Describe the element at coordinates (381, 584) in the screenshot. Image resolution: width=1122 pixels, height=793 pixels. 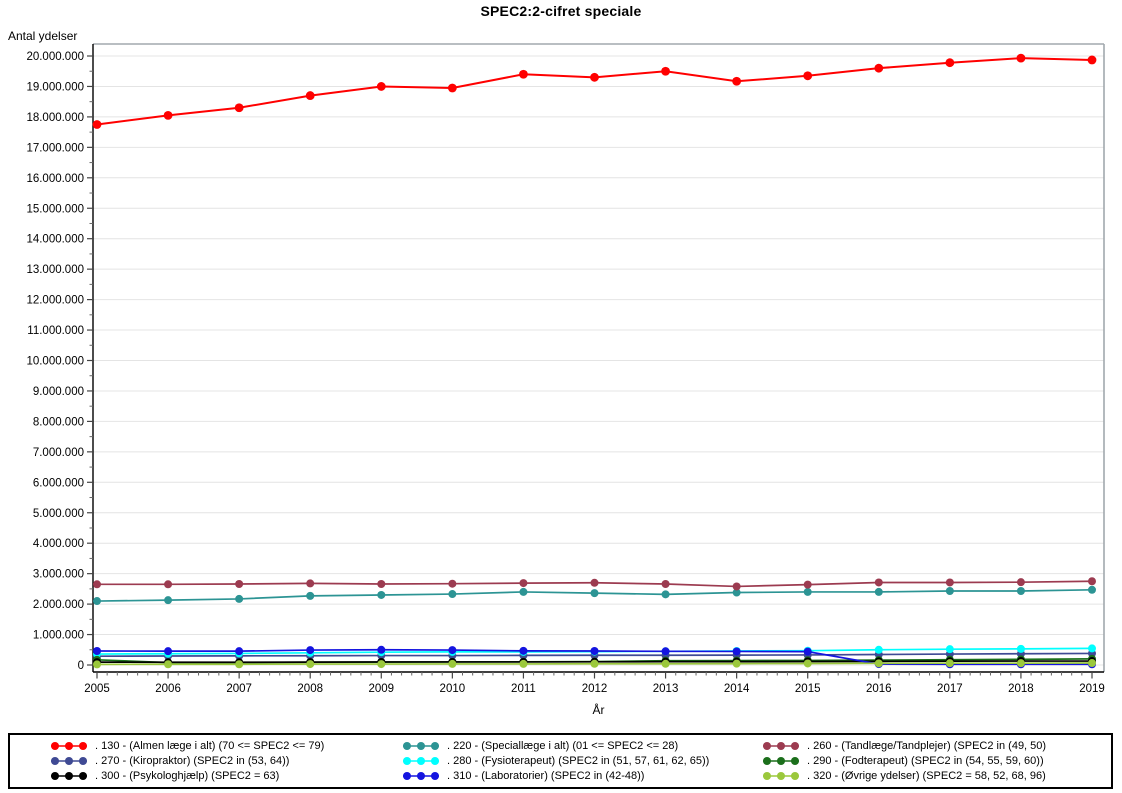
I see `data-point-260-2009` at that location.